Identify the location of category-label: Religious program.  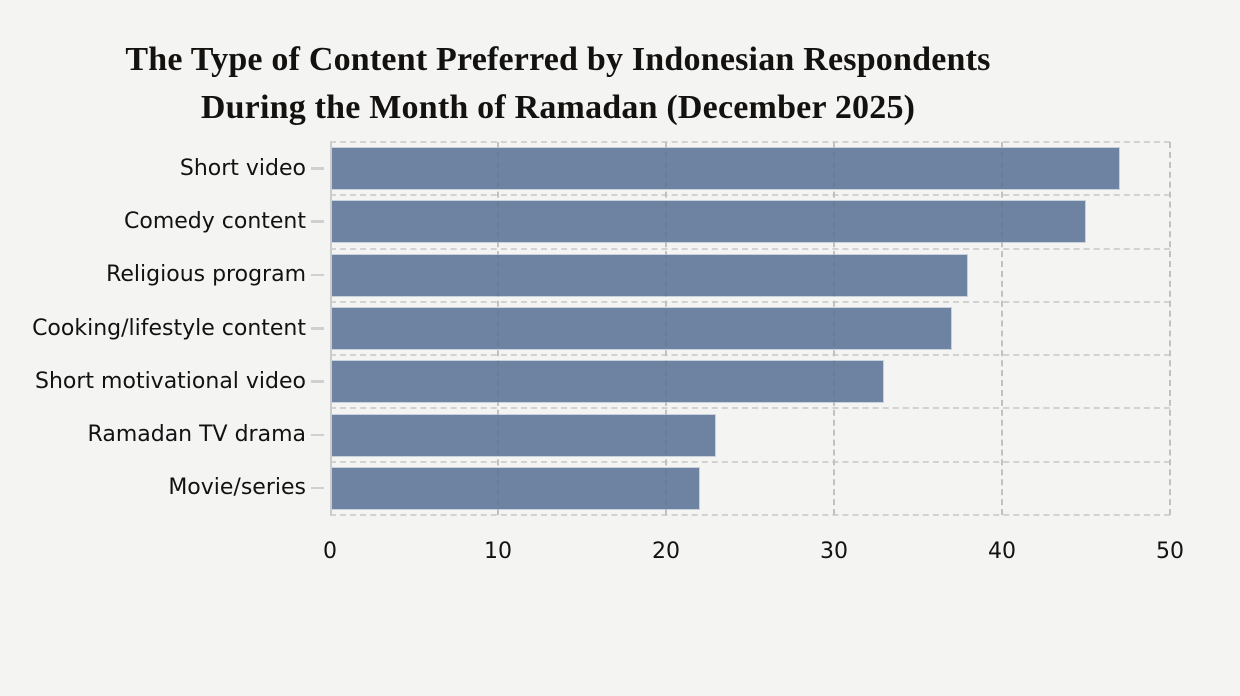
(206, 275).